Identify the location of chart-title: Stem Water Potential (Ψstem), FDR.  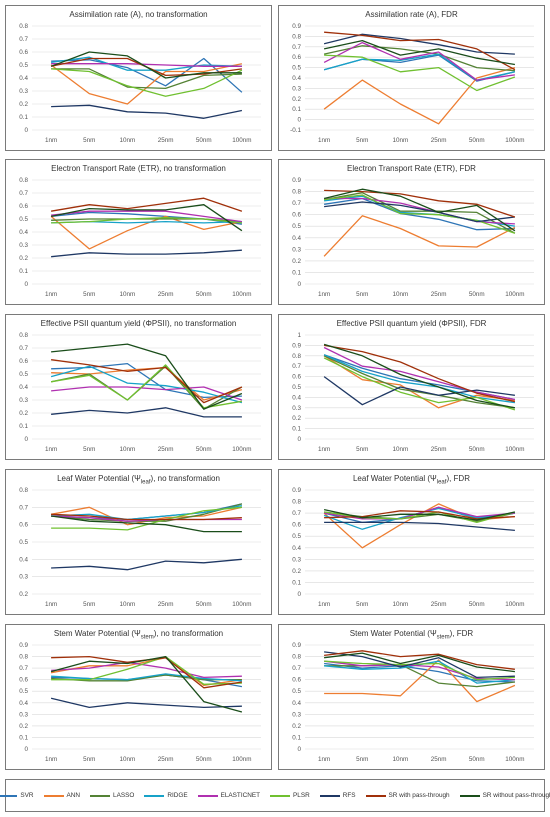
(411, 635).